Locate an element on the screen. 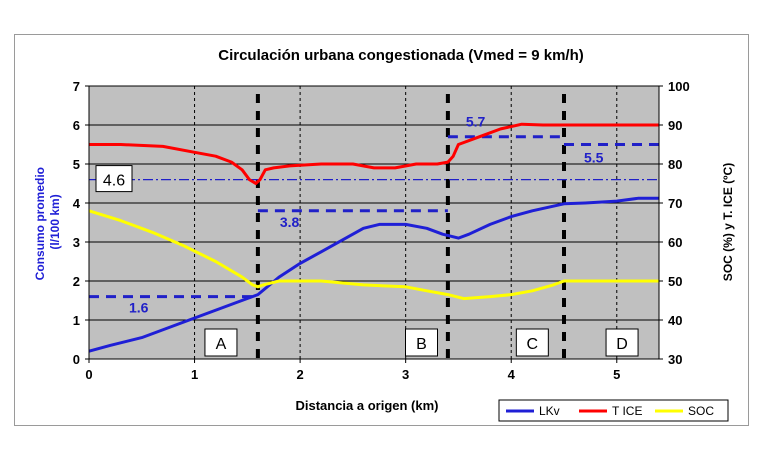 This screenshot has width=764, height=451. legend: LKv T ICE SOC is located at coordinates (613, 410).